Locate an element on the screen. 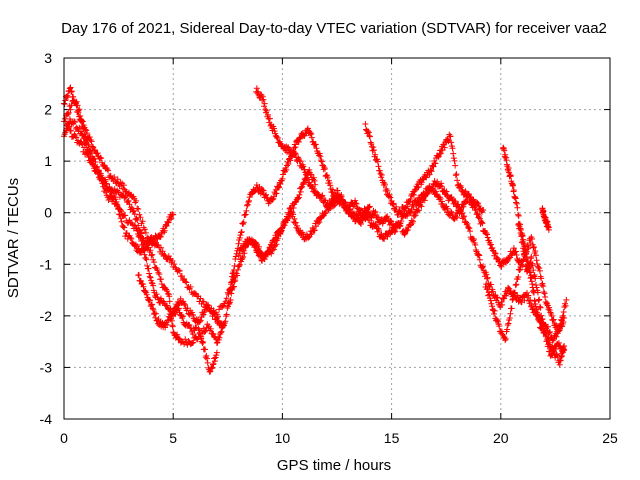  x-tick-label: 25 is located at coordinates (610, 438).